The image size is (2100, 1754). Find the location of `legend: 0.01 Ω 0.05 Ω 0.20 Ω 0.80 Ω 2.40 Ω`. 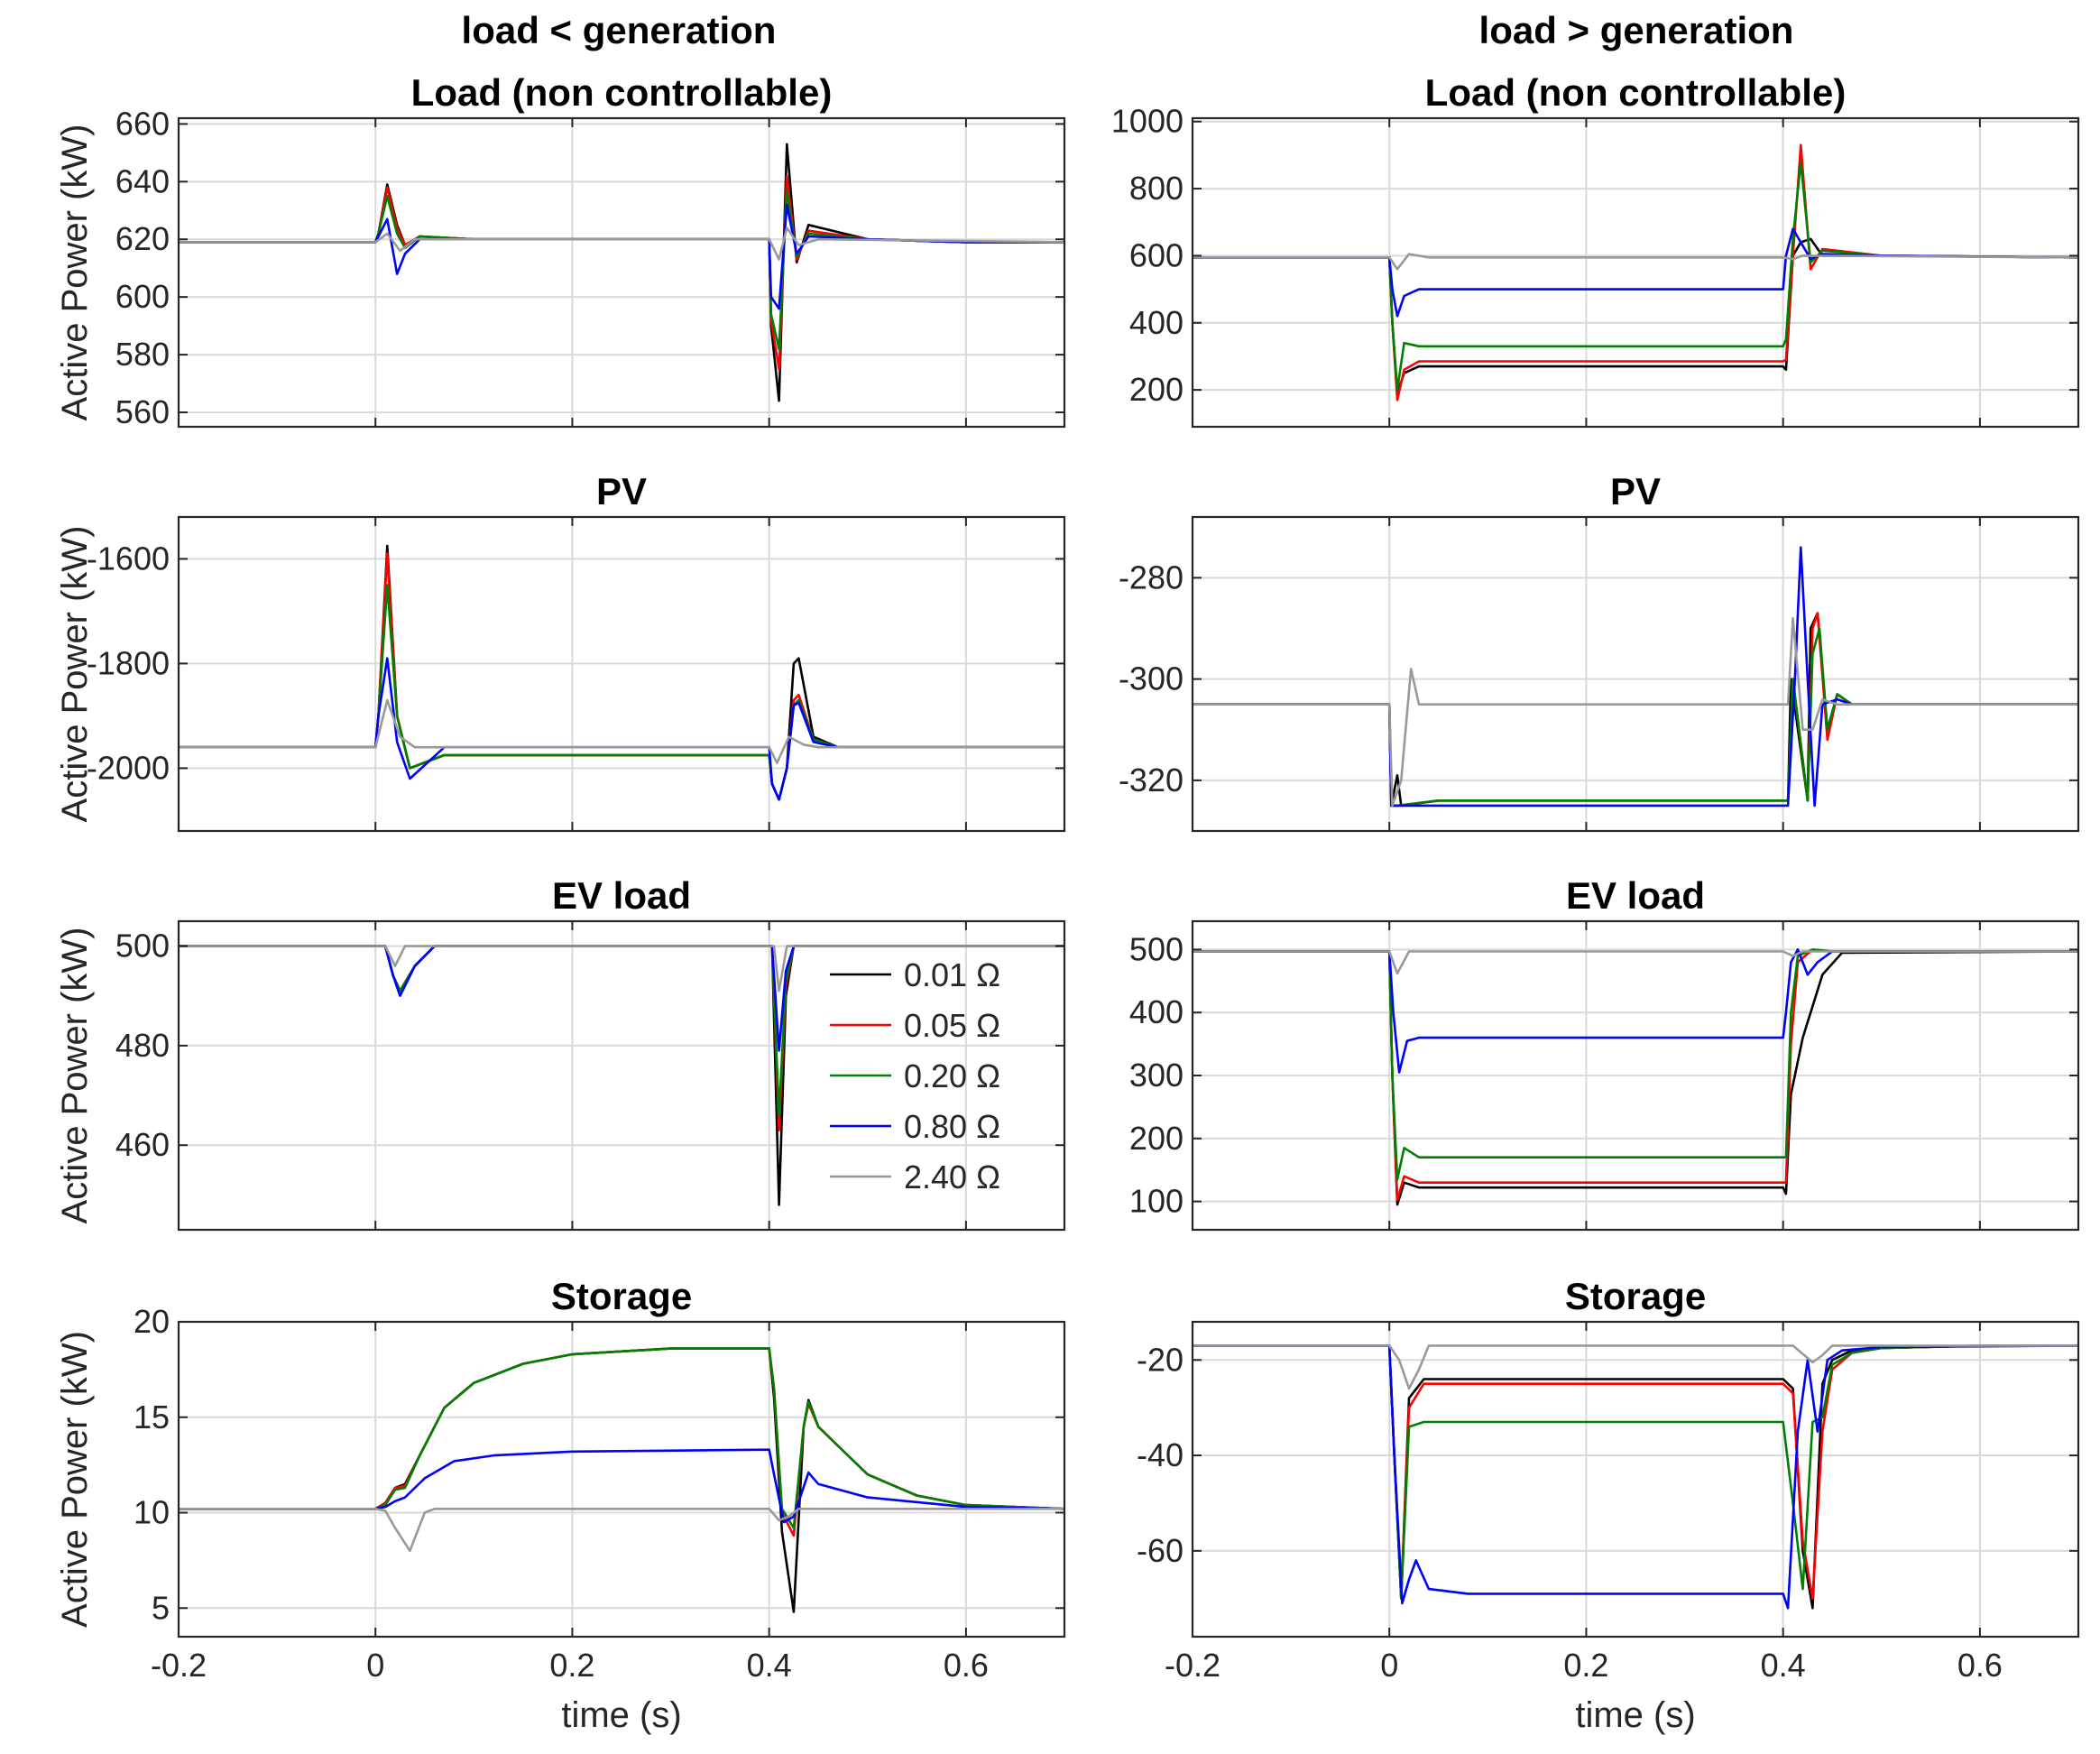

legend: 0.01 Ω 0.05 Ω 0.20 Ω 0.80 Ω 2.40 Ω is located at coordinates (915, 1075).